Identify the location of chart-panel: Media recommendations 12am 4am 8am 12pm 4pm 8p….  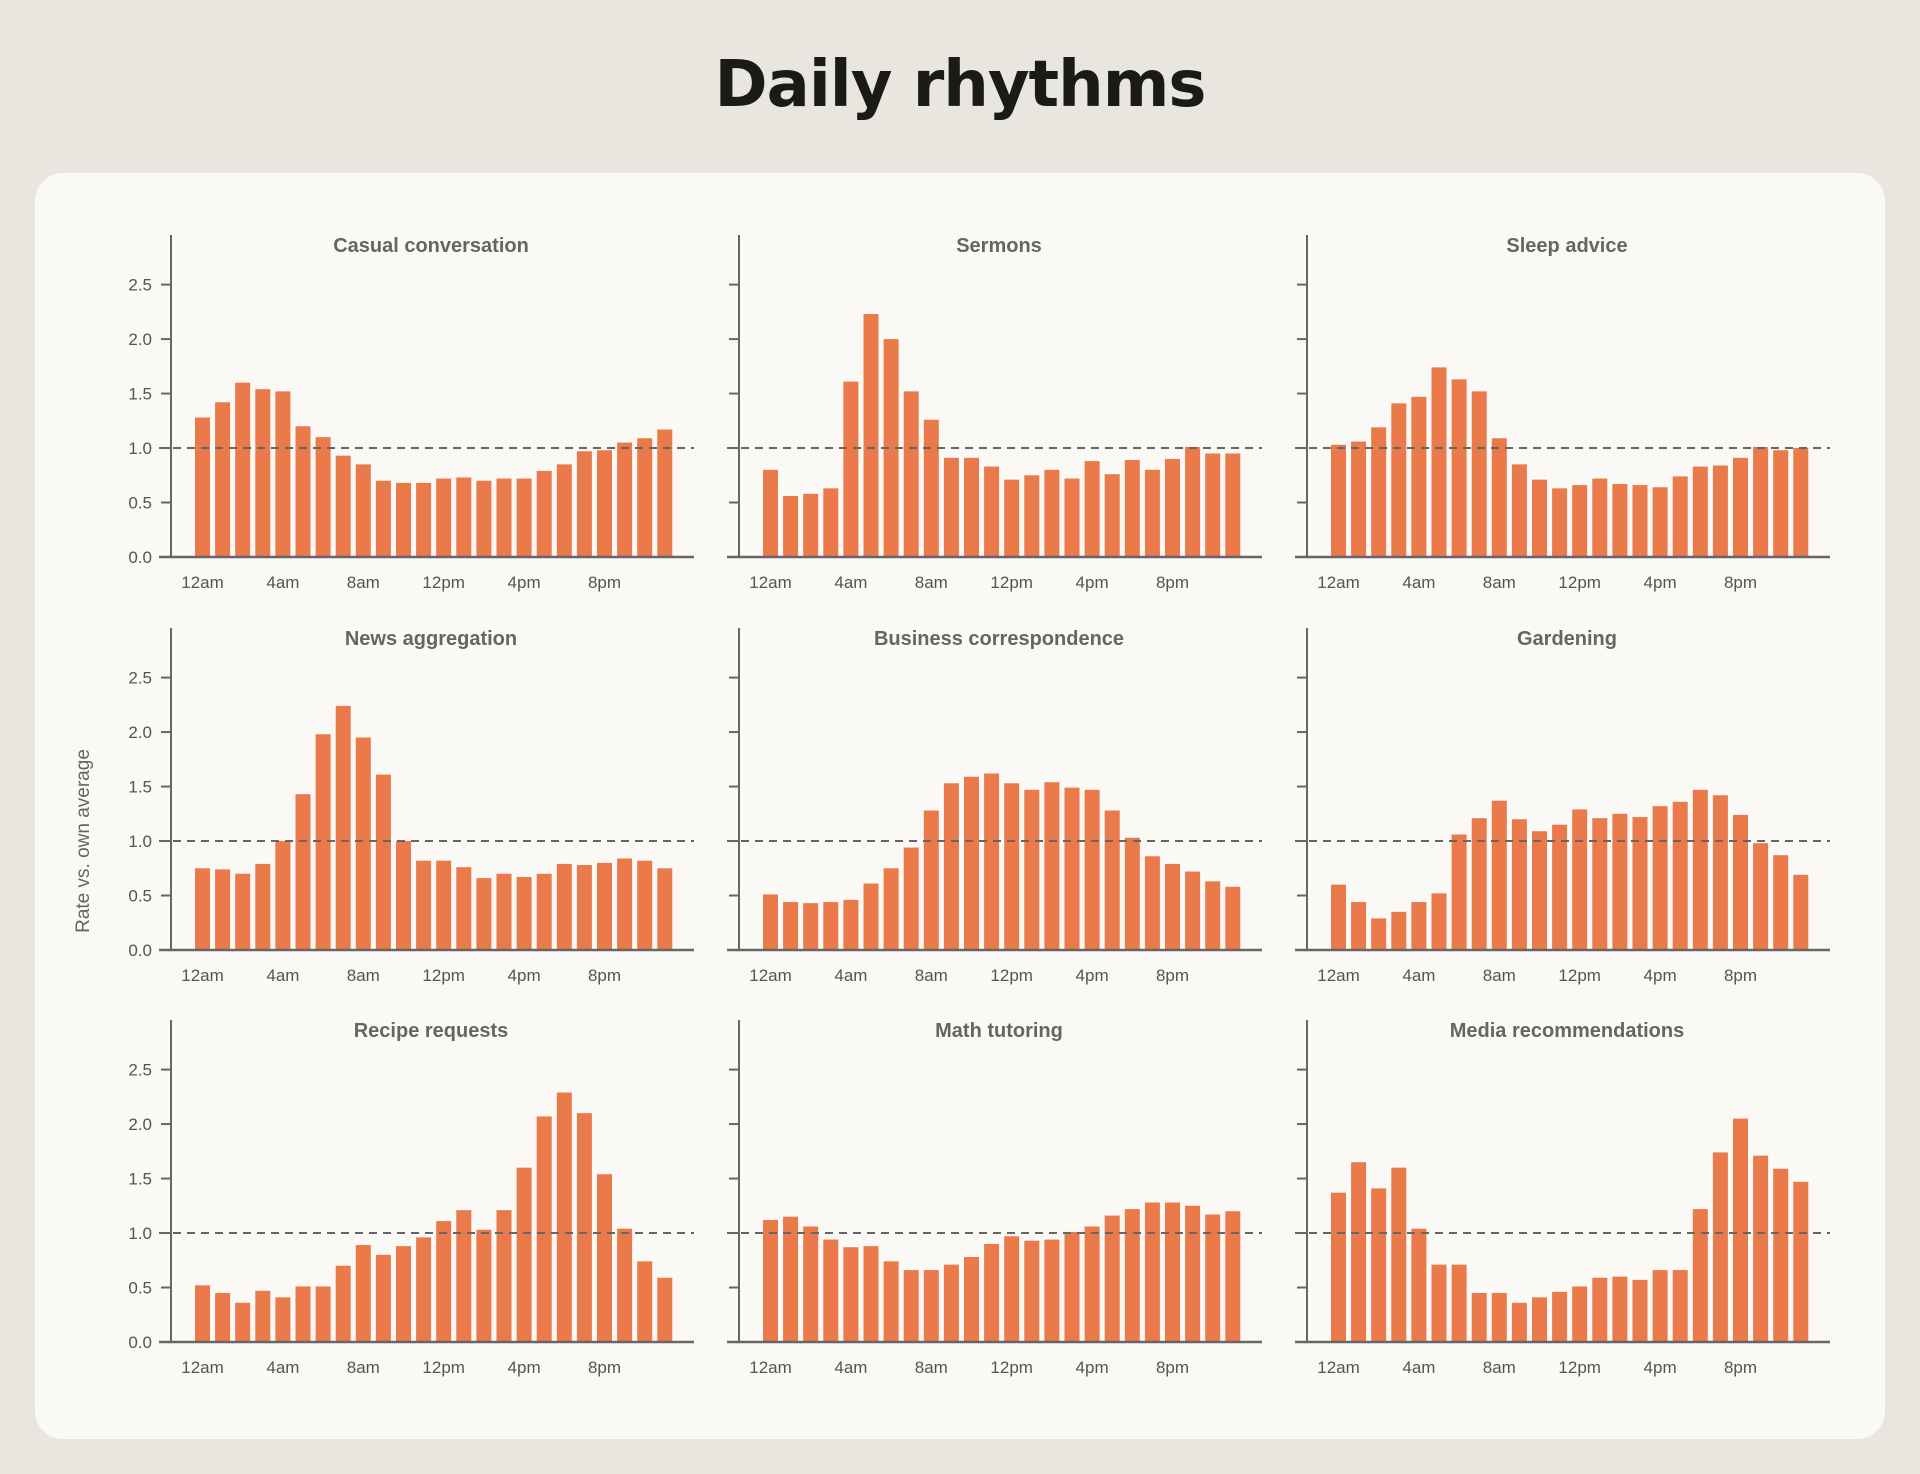
(1562, 1198).